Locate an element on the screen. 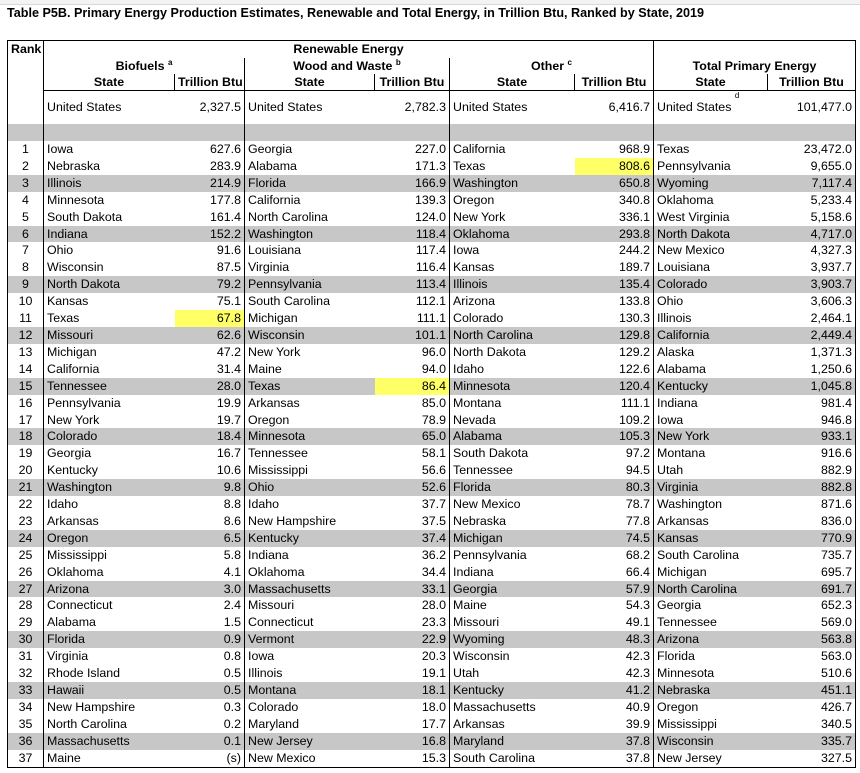 The height and width of the screenshot is (773, 860). wood-value-cell: 17.7 is located at coordinates (412, 724).